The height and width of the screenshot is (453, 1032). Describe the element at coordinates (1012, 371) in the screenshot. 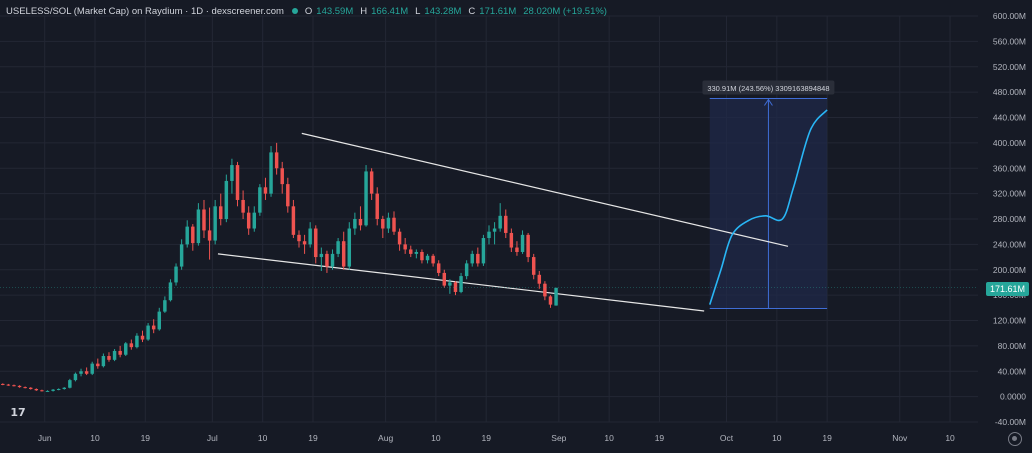

I see `y-tick-label: 40.00M` at that location.